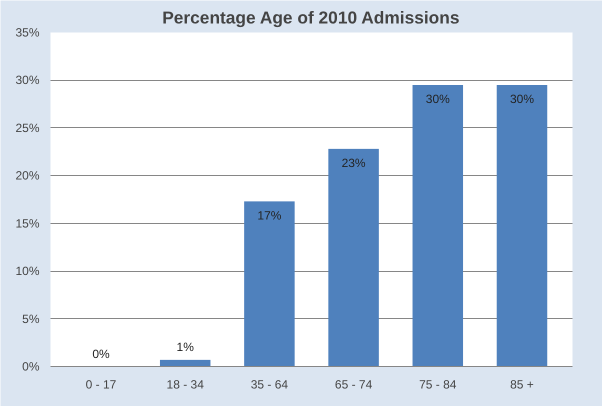 This screenshot has width=602, height=406. What do you see at coordinates (269, 385) in the screenshot?
I see `x-tick-label: 35 - 64` at bounding box center [269, 385].